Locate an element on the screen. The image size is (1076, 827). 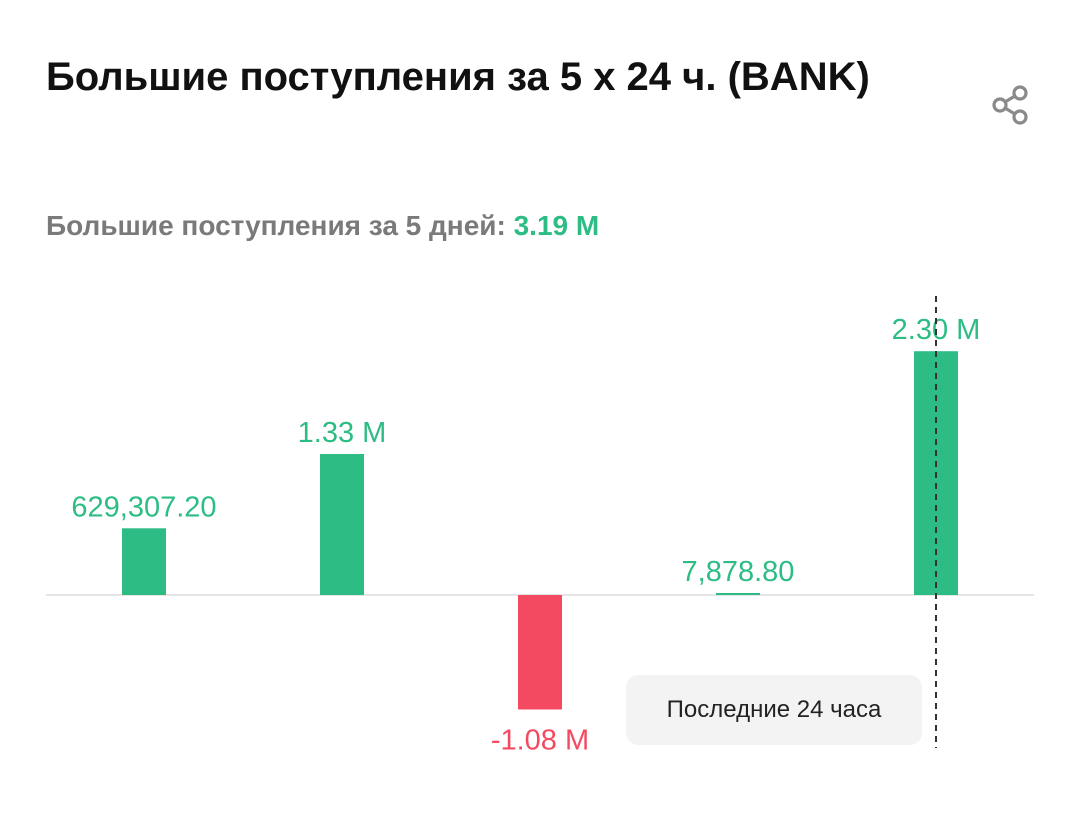
summary-line: Большие поступления за 5 дней: 3.19 M is located at coordinates (322, 226).